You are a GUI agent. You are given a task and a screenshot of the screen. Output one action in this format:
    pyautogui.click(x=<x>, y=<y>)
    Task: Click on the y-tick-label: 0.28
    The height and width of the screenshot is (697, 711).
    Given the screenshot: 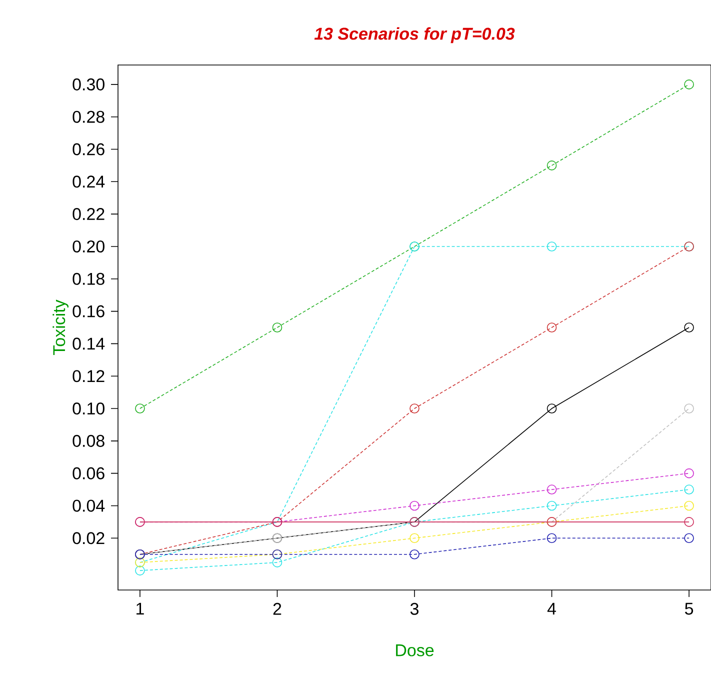 What is the action you would take?
    pyautogui.click(x=88, y=116)
    